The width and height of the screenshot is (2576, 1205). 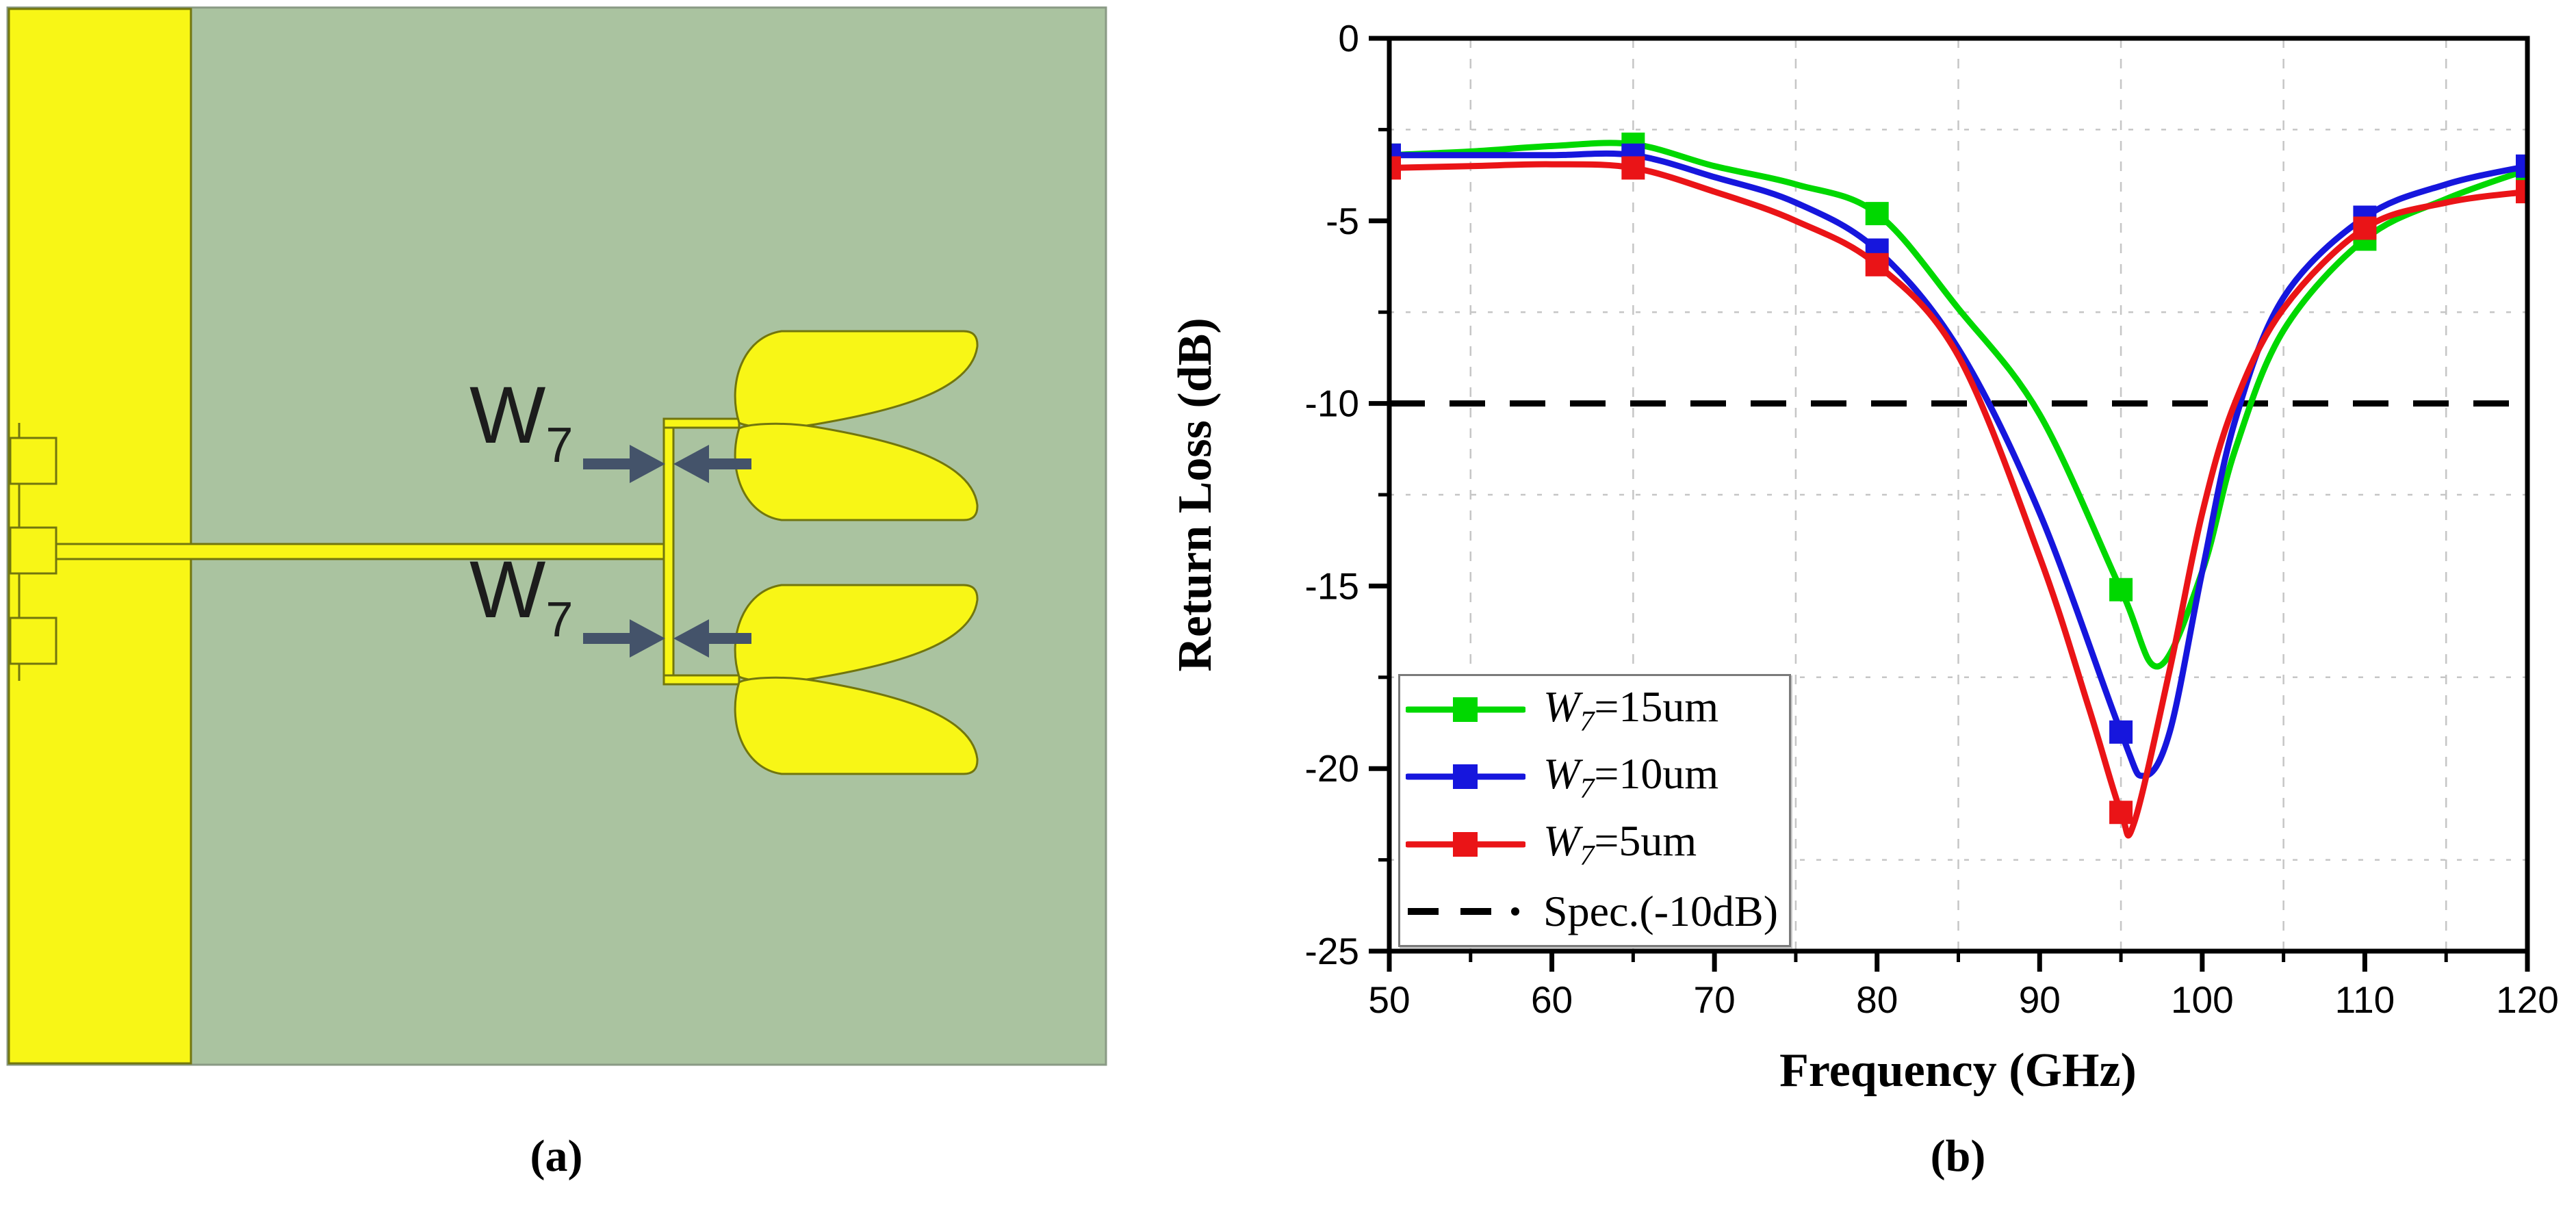 What do you see at coordinates (521, 596) in the screenshot?
I see `w7-dimension-label-lower: W7` at bounding box center [521, 596].